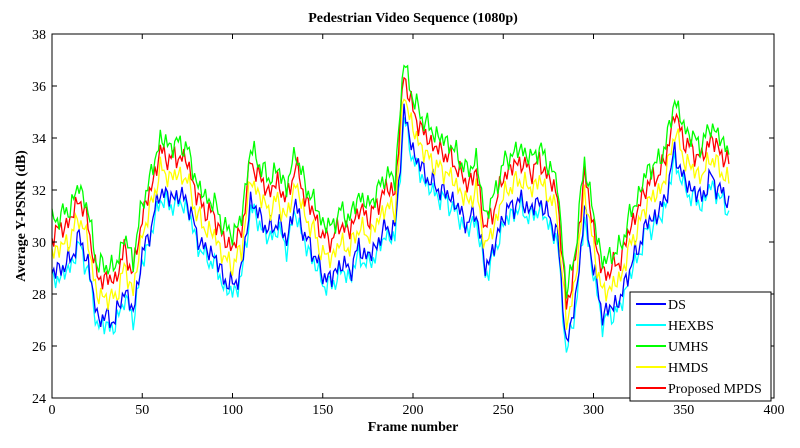 This screenshot has height=448, width=800. I want to click on legend-label: UMHS, so click(688, 347).